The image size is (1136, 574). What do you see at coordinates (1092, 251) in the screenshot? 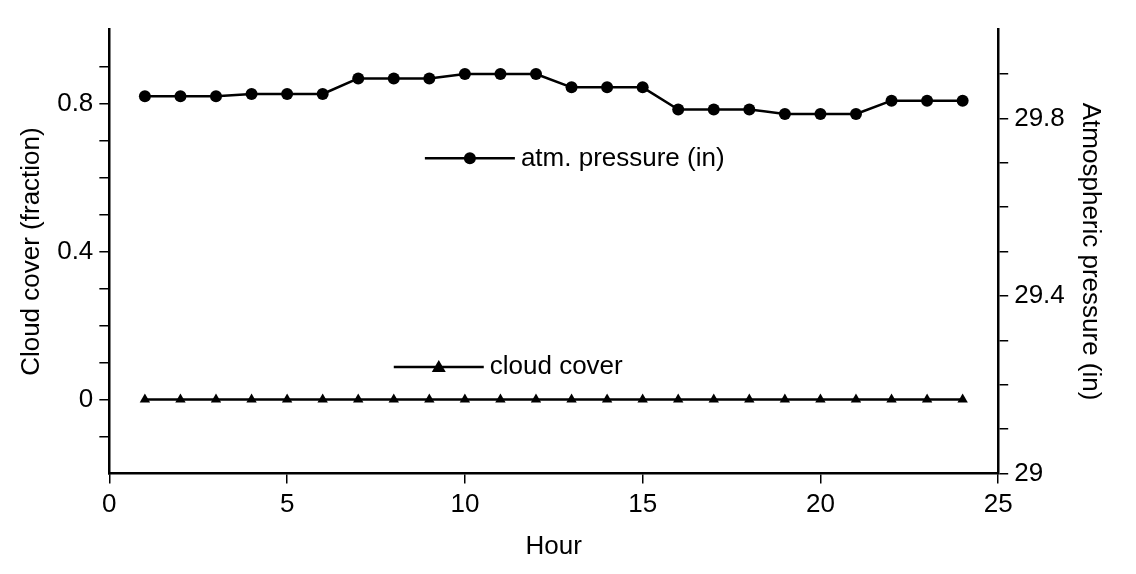
I see `y2-axis-title: Atmospheric pressure (in)` at bounding box center [1092, 251].